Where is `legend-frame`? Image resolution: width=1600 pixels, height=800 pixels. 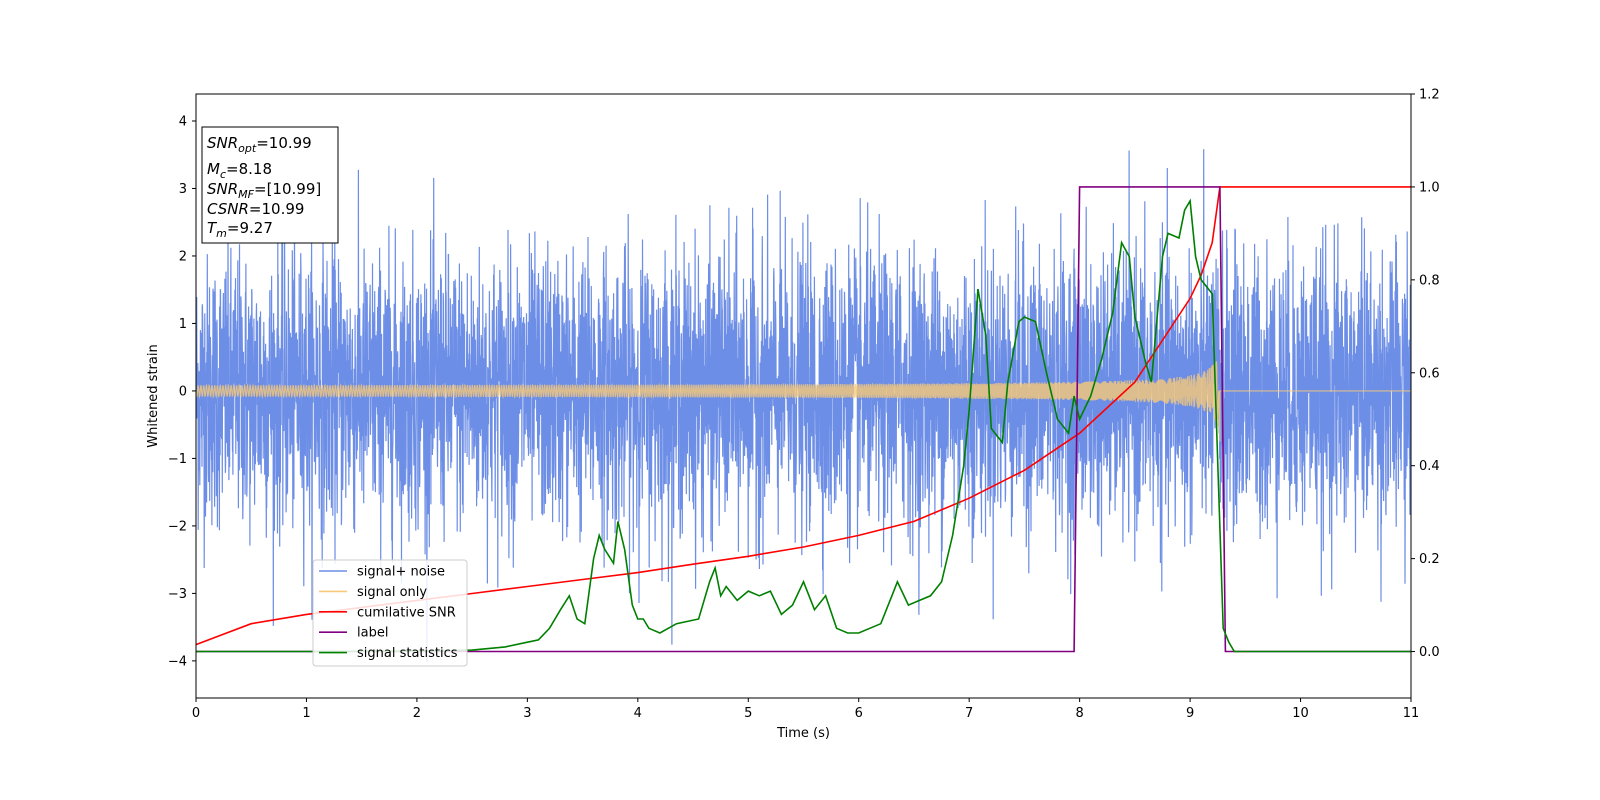
legend-frame is located at coordinates (390, 613).